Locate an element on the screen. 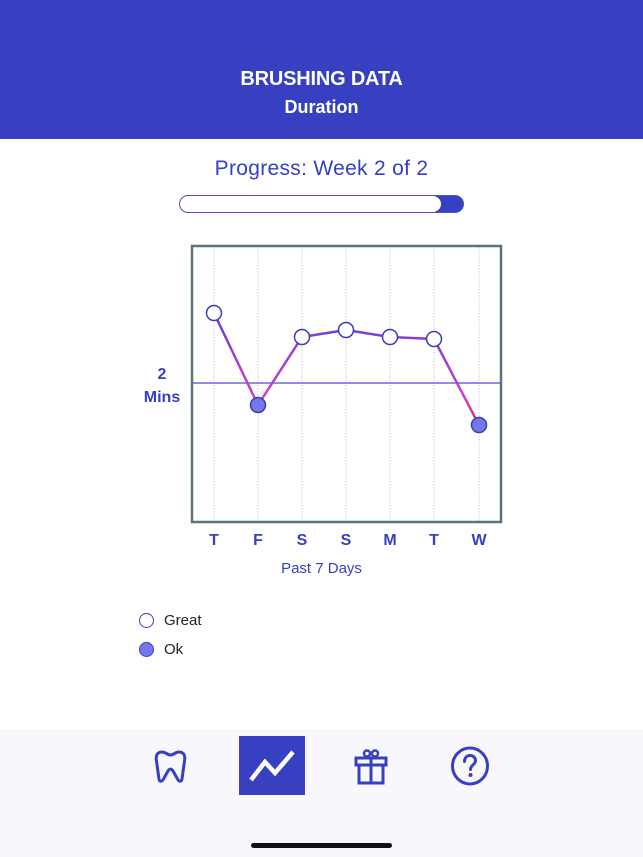 The width and height of the screenshot is (643, 857). y-axis-value: 2 is located at coordinates (162, 374).